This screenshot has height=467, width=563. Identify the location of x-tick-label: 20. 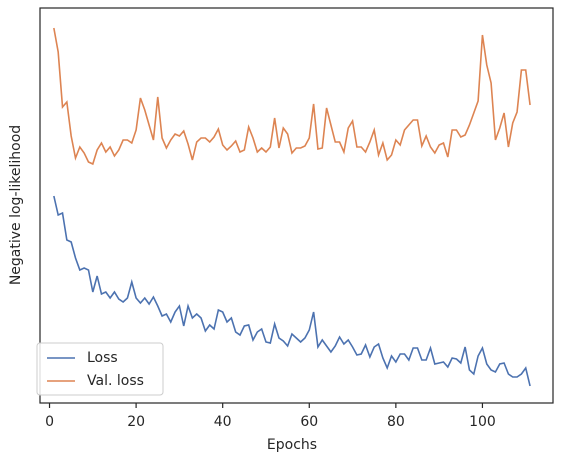
(136, 422).